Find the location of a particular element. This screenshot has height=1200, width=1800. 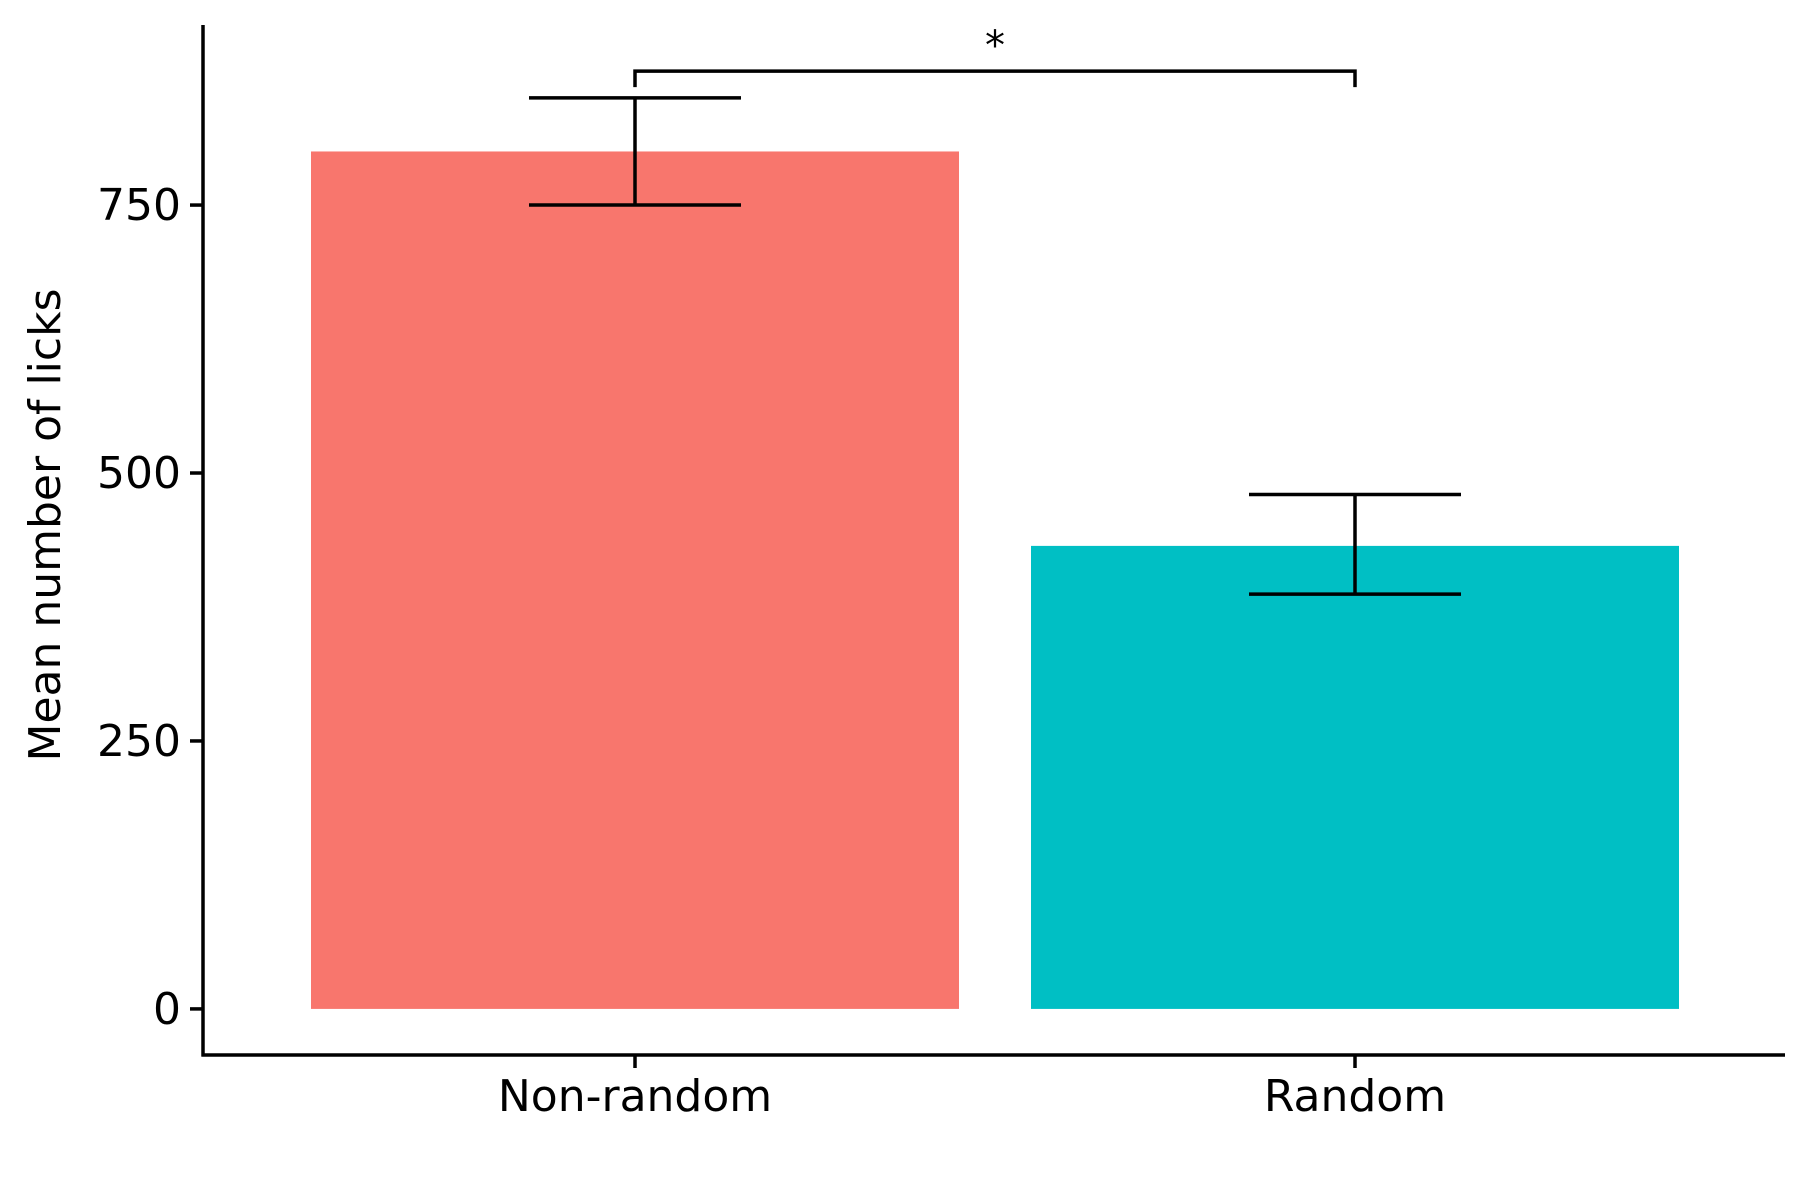

y-axis: 0 250 500 750 is located at coordinates (151, 541).